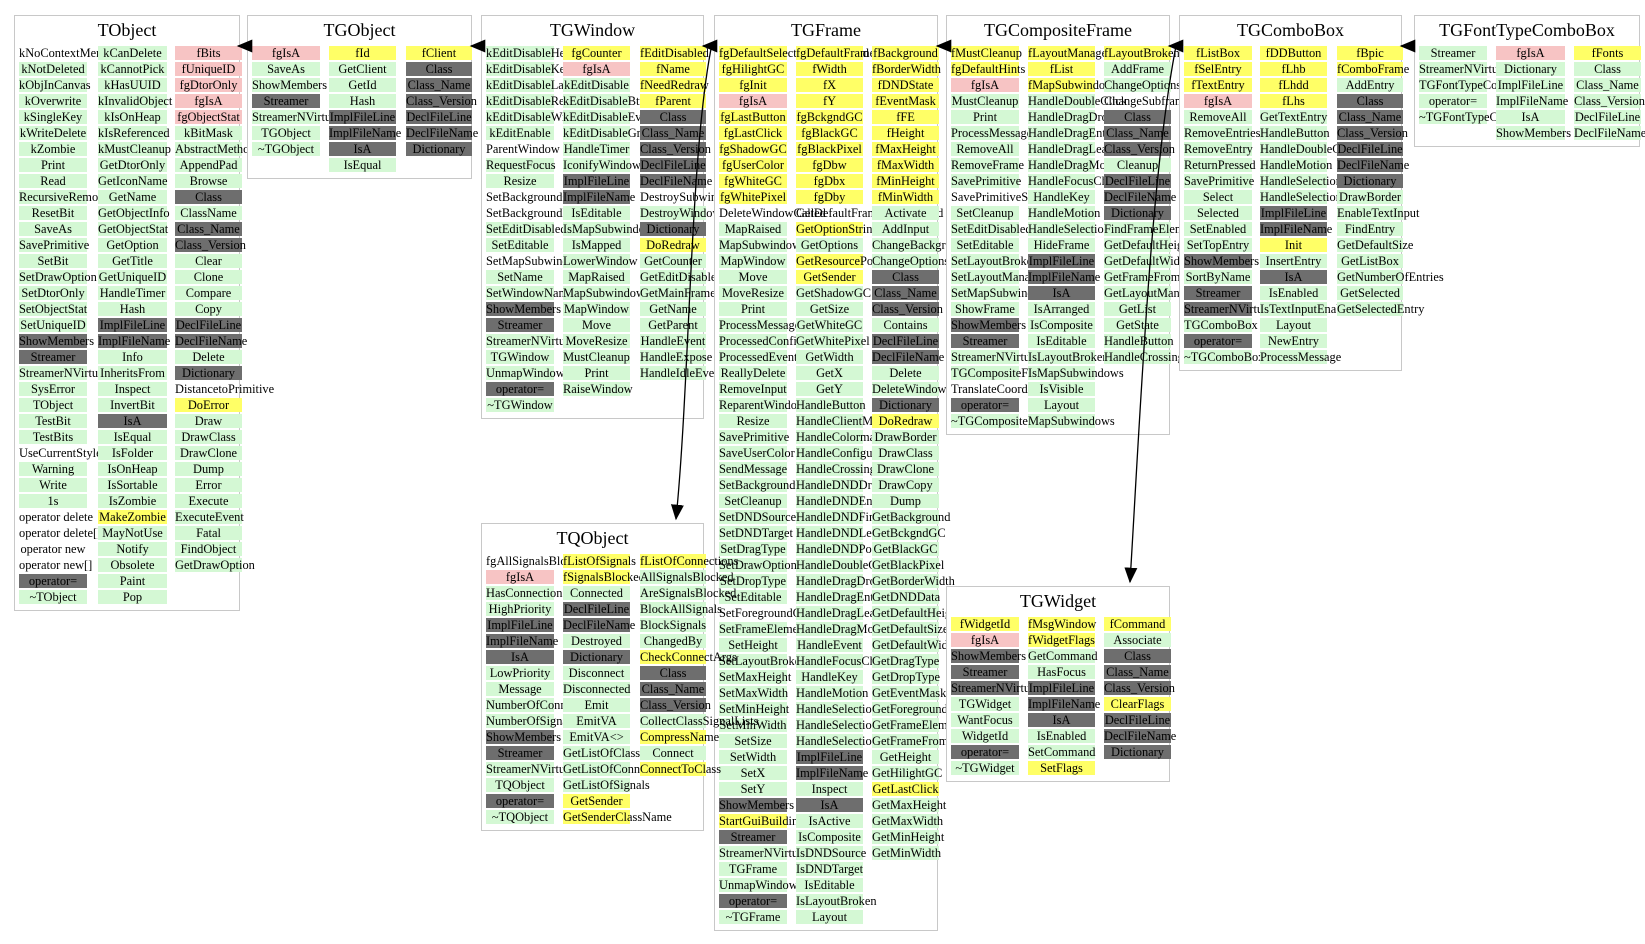 This screenshot has height=944, width=1645. What do you see at coordinates (673, 229) in the screenshot?
I see `class-member: Dictionary` at bounding box center [673, 229].